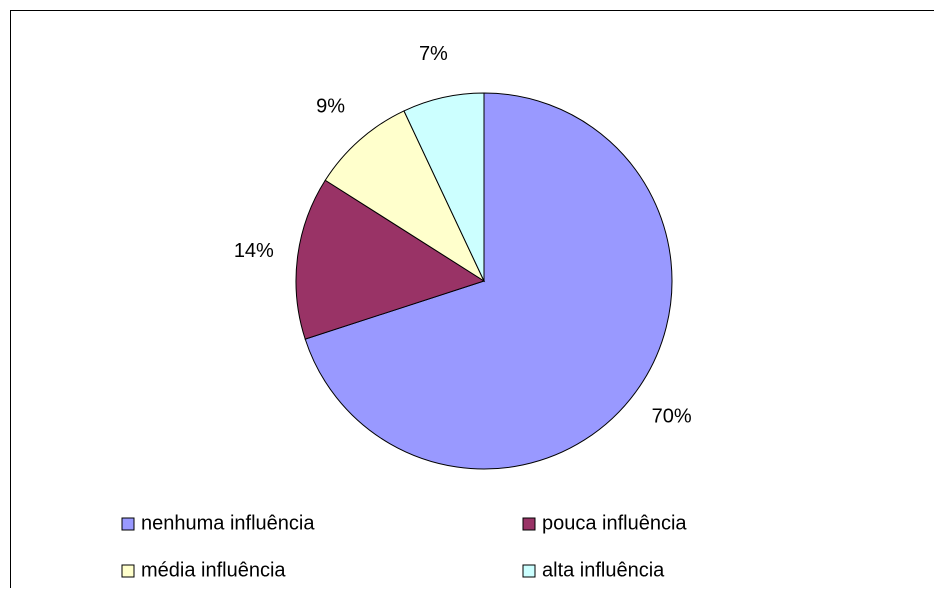  What do you see at coordinates (228, 523) in the screenshot?
I see `legend-label: nenhuma influência` at bounding box center [228, 523].